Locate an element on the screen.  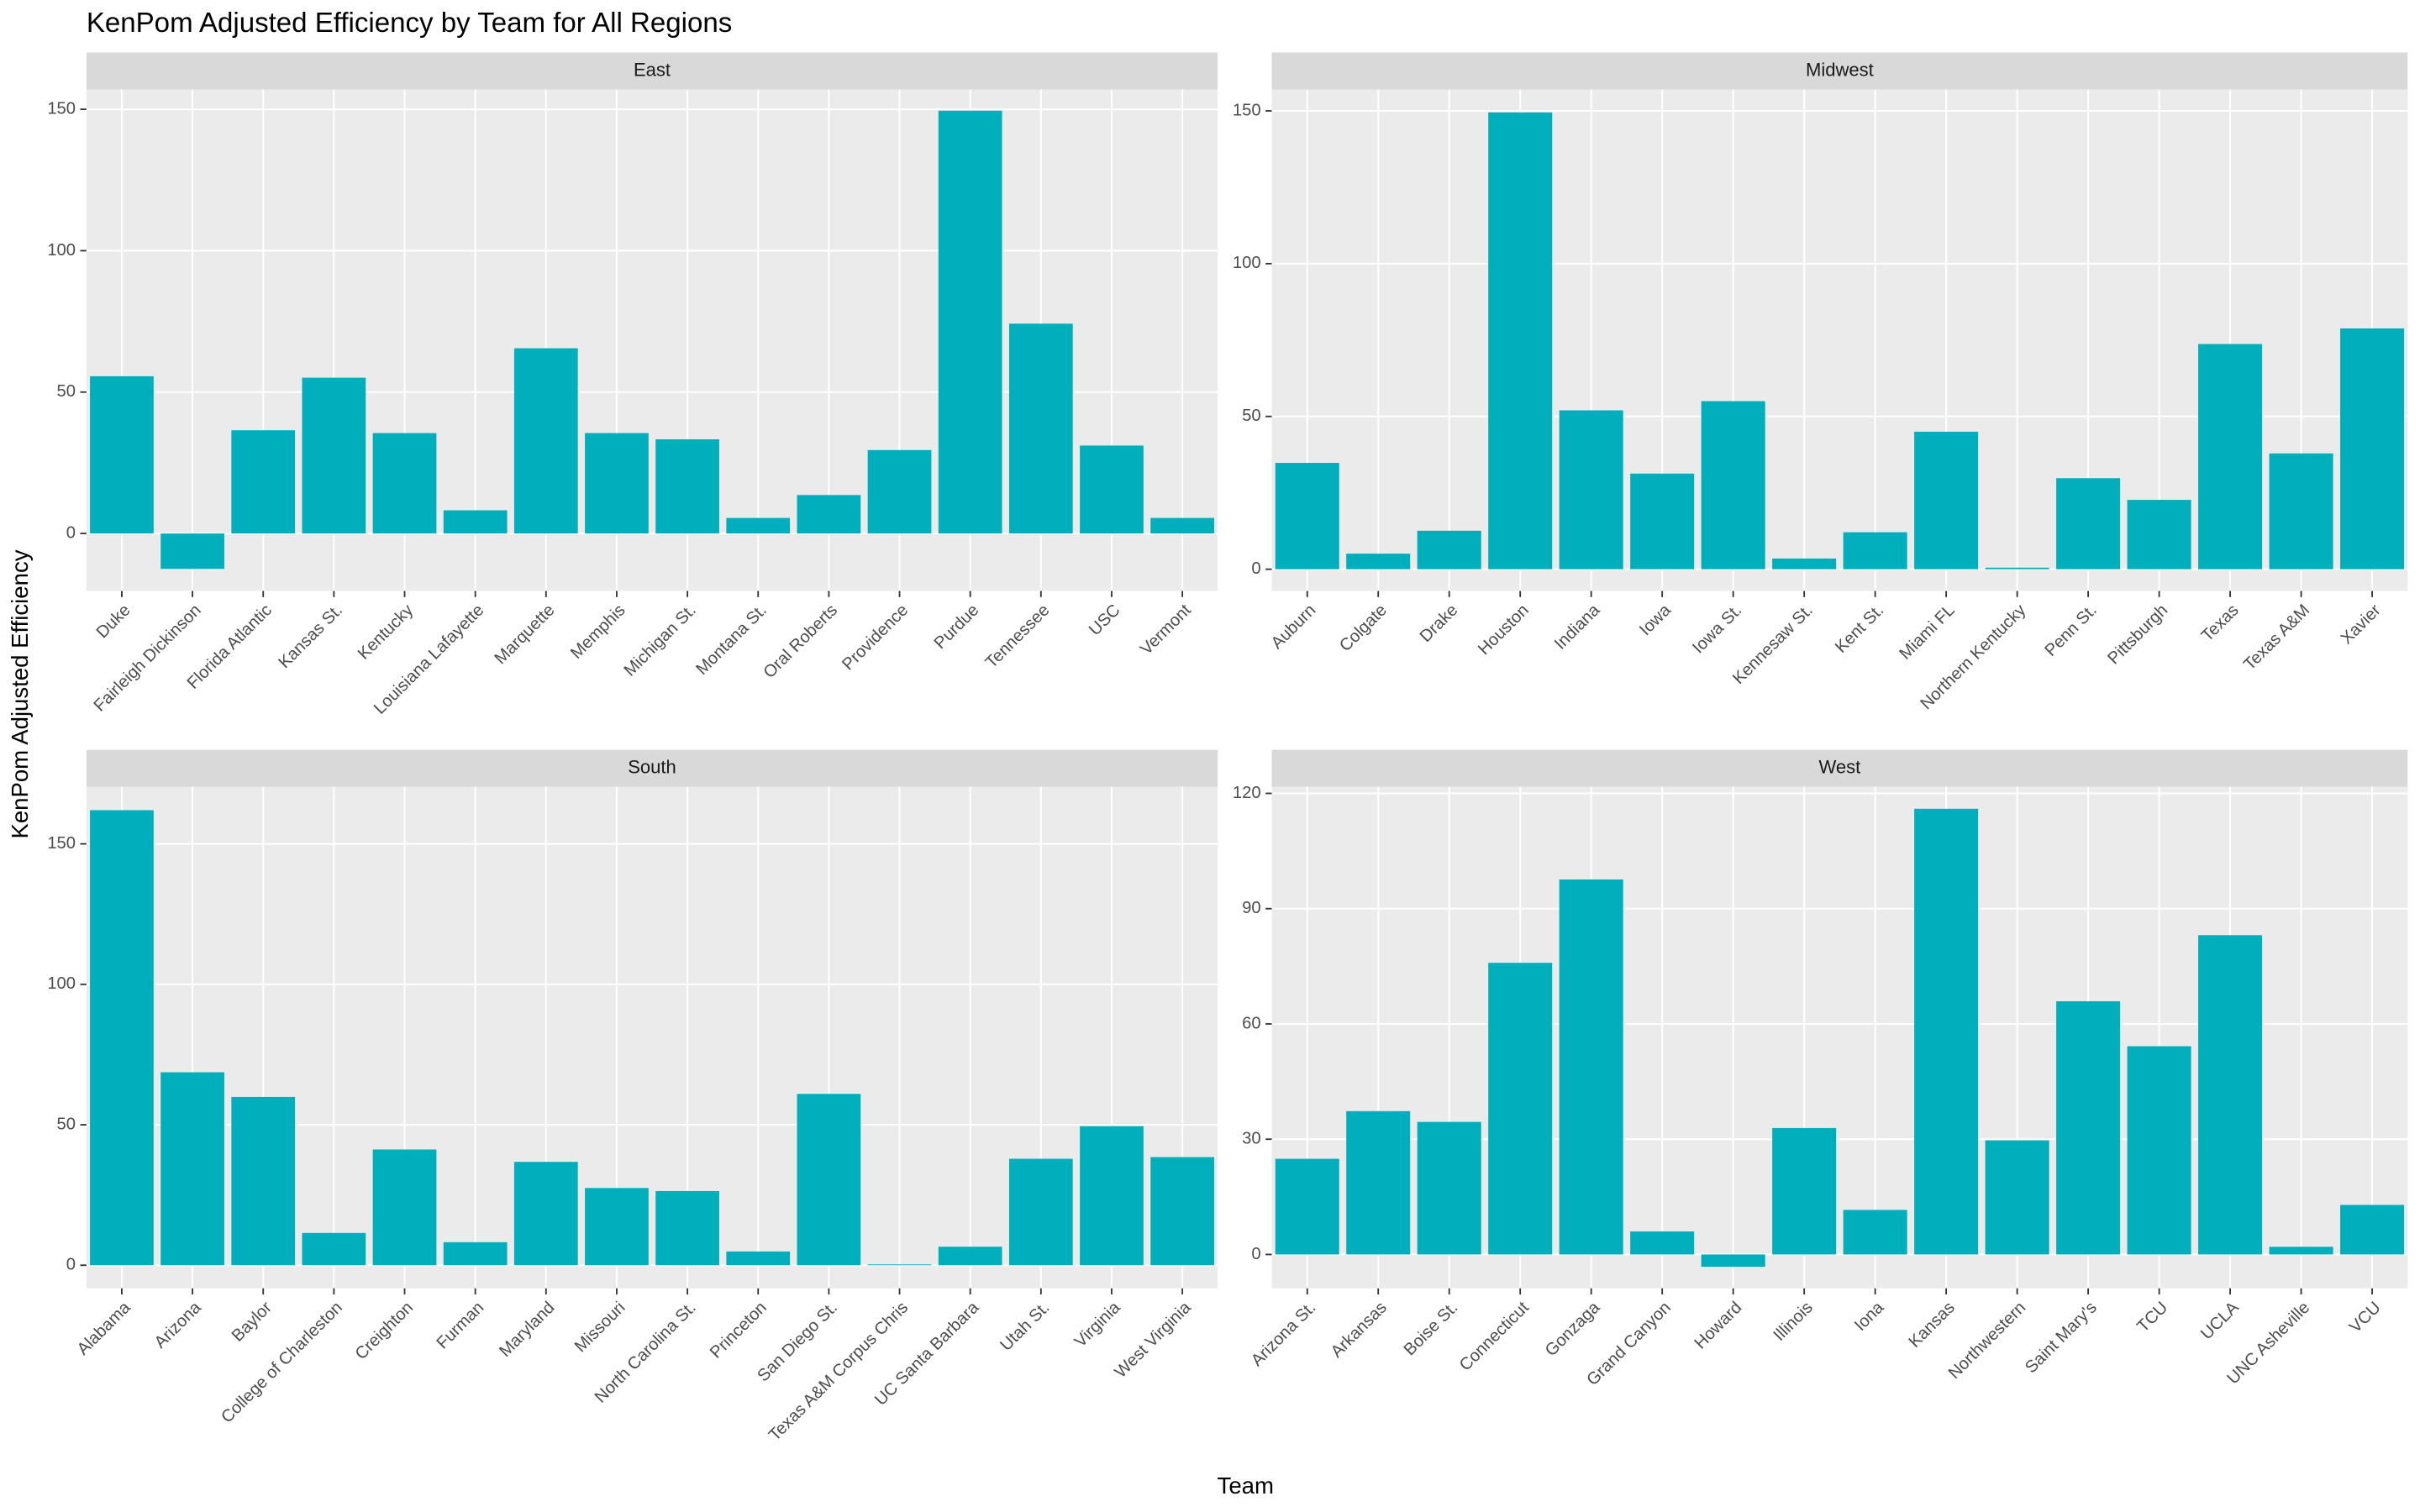
facet-title: Midwest is located at coordinates (1840, 69).